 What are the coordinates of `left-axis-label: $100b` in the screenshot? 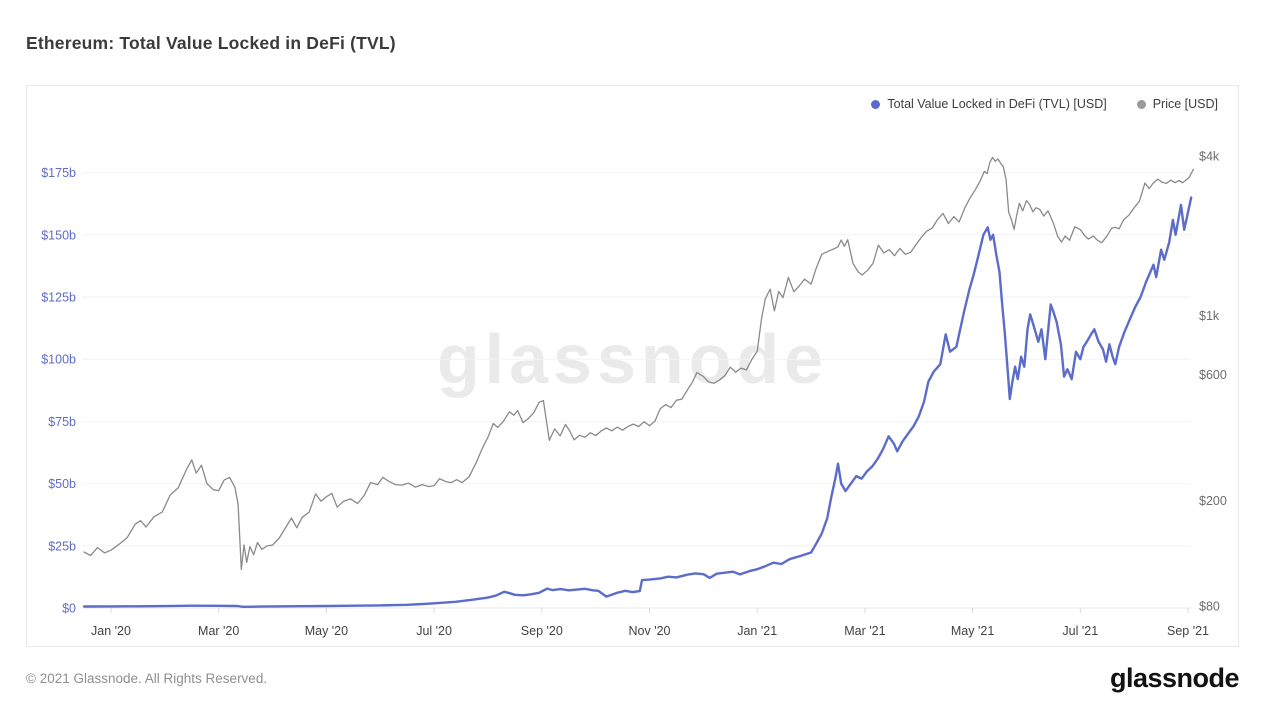 It's located at (58, 360).